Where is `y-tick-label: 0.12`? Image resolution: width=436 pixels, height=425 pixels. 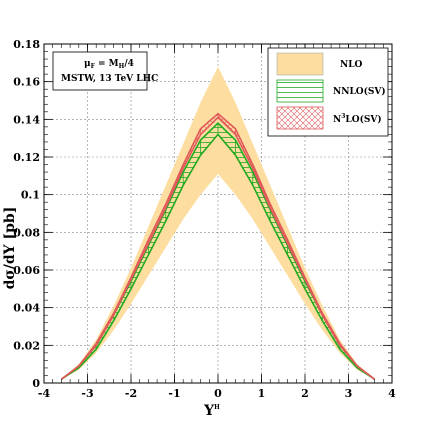
y-tick-label: 0.12 is located at coordinates (26, 157).